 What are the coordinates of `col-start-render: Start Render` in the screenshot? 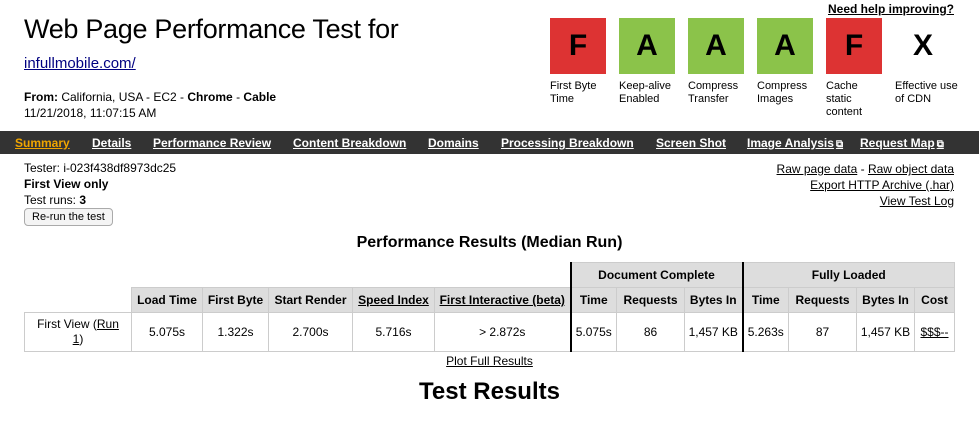 It's located at (310, 300).